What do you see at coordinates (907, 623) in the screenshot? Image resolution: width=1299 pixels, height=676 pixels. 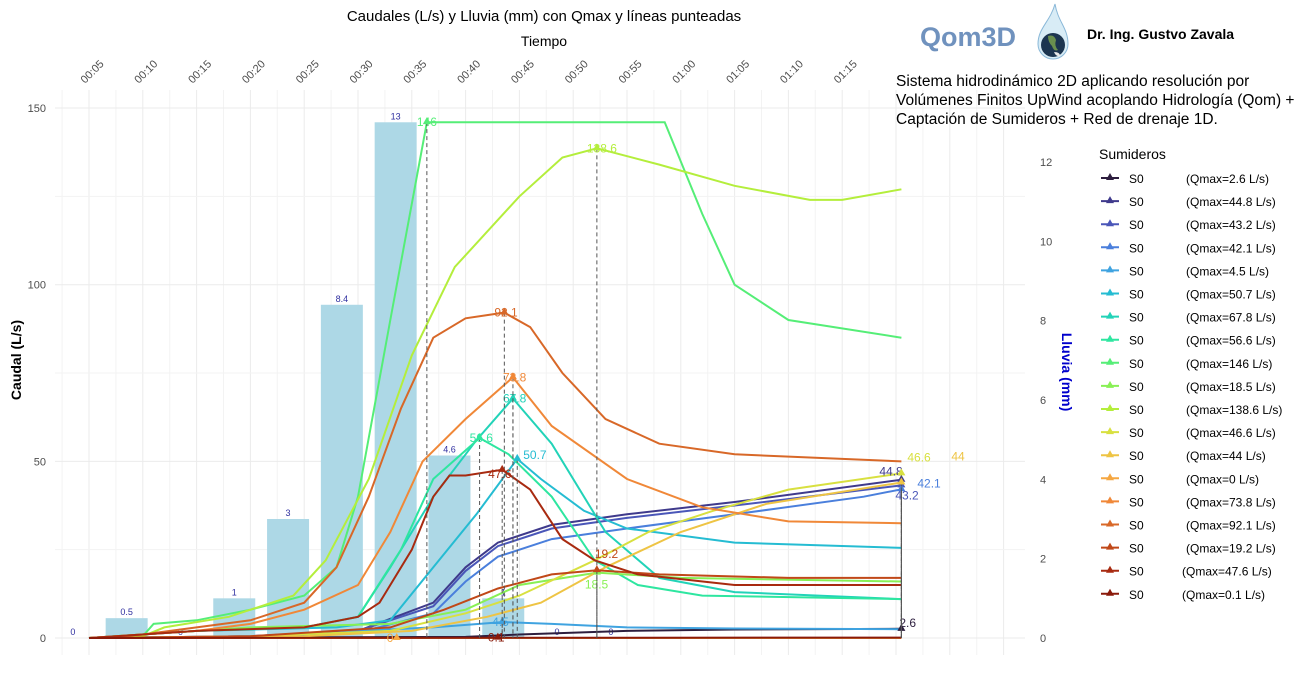 I see `qmax-label: 2.6` at bounding box center [907, 623].